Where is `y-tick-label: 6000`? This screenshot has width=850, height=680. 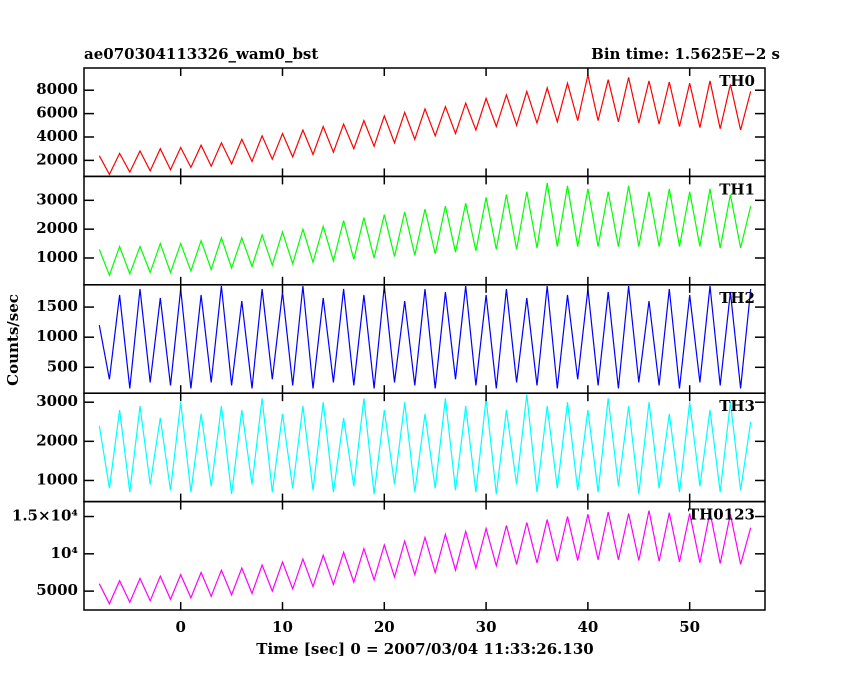 y-tick-label: 6000 is located at coordinates (57, 113).